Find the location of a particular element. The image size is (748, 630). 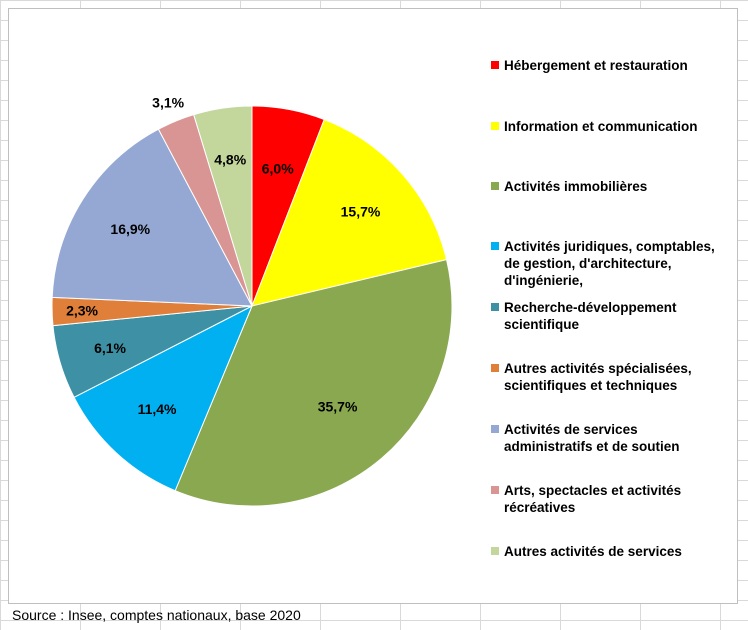

legend-label: Activités immobilières is located at coordinates (576, 186).